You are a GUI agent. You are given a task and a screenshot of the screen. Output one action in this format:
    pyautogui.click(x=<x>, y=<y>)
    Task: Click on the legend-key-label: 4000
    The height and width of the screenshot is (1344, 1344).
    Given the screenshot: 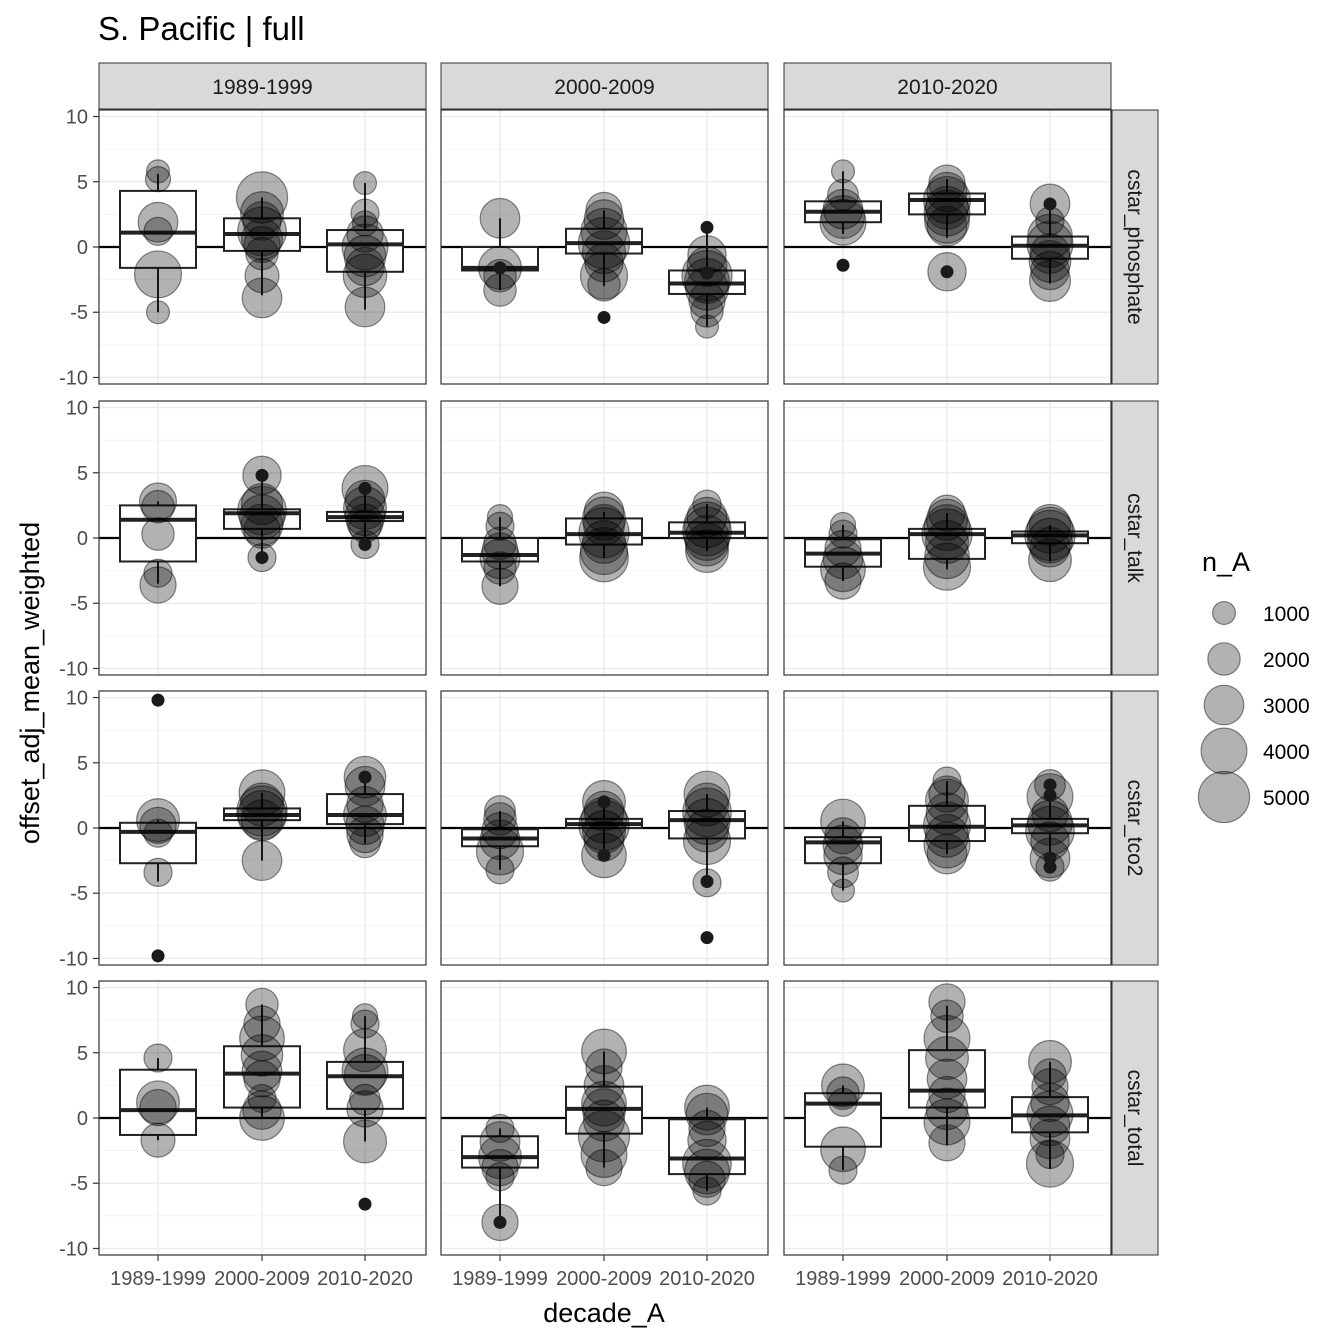 What is the action you would take?
    pyautogui.click(x=1286, y=752)
    